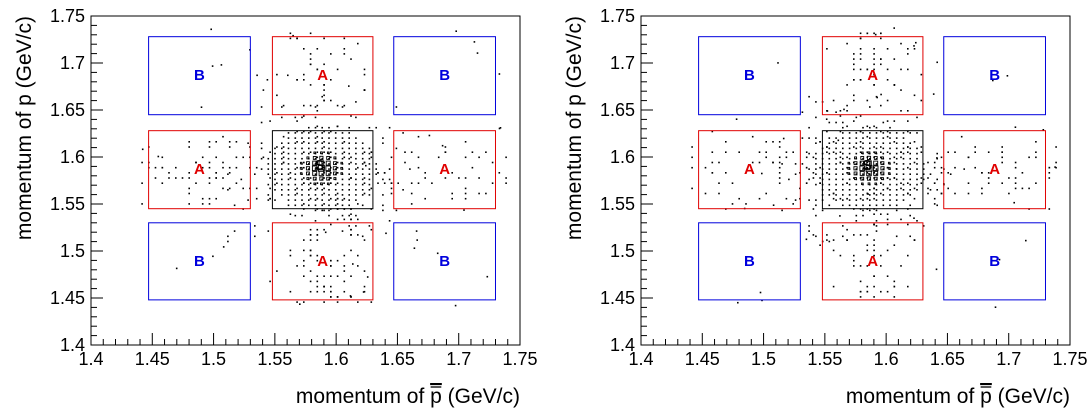  What do you see at coordinates (872, 76) in the screenshot?
I see `region-a: A` at bounding box center [872, 76].